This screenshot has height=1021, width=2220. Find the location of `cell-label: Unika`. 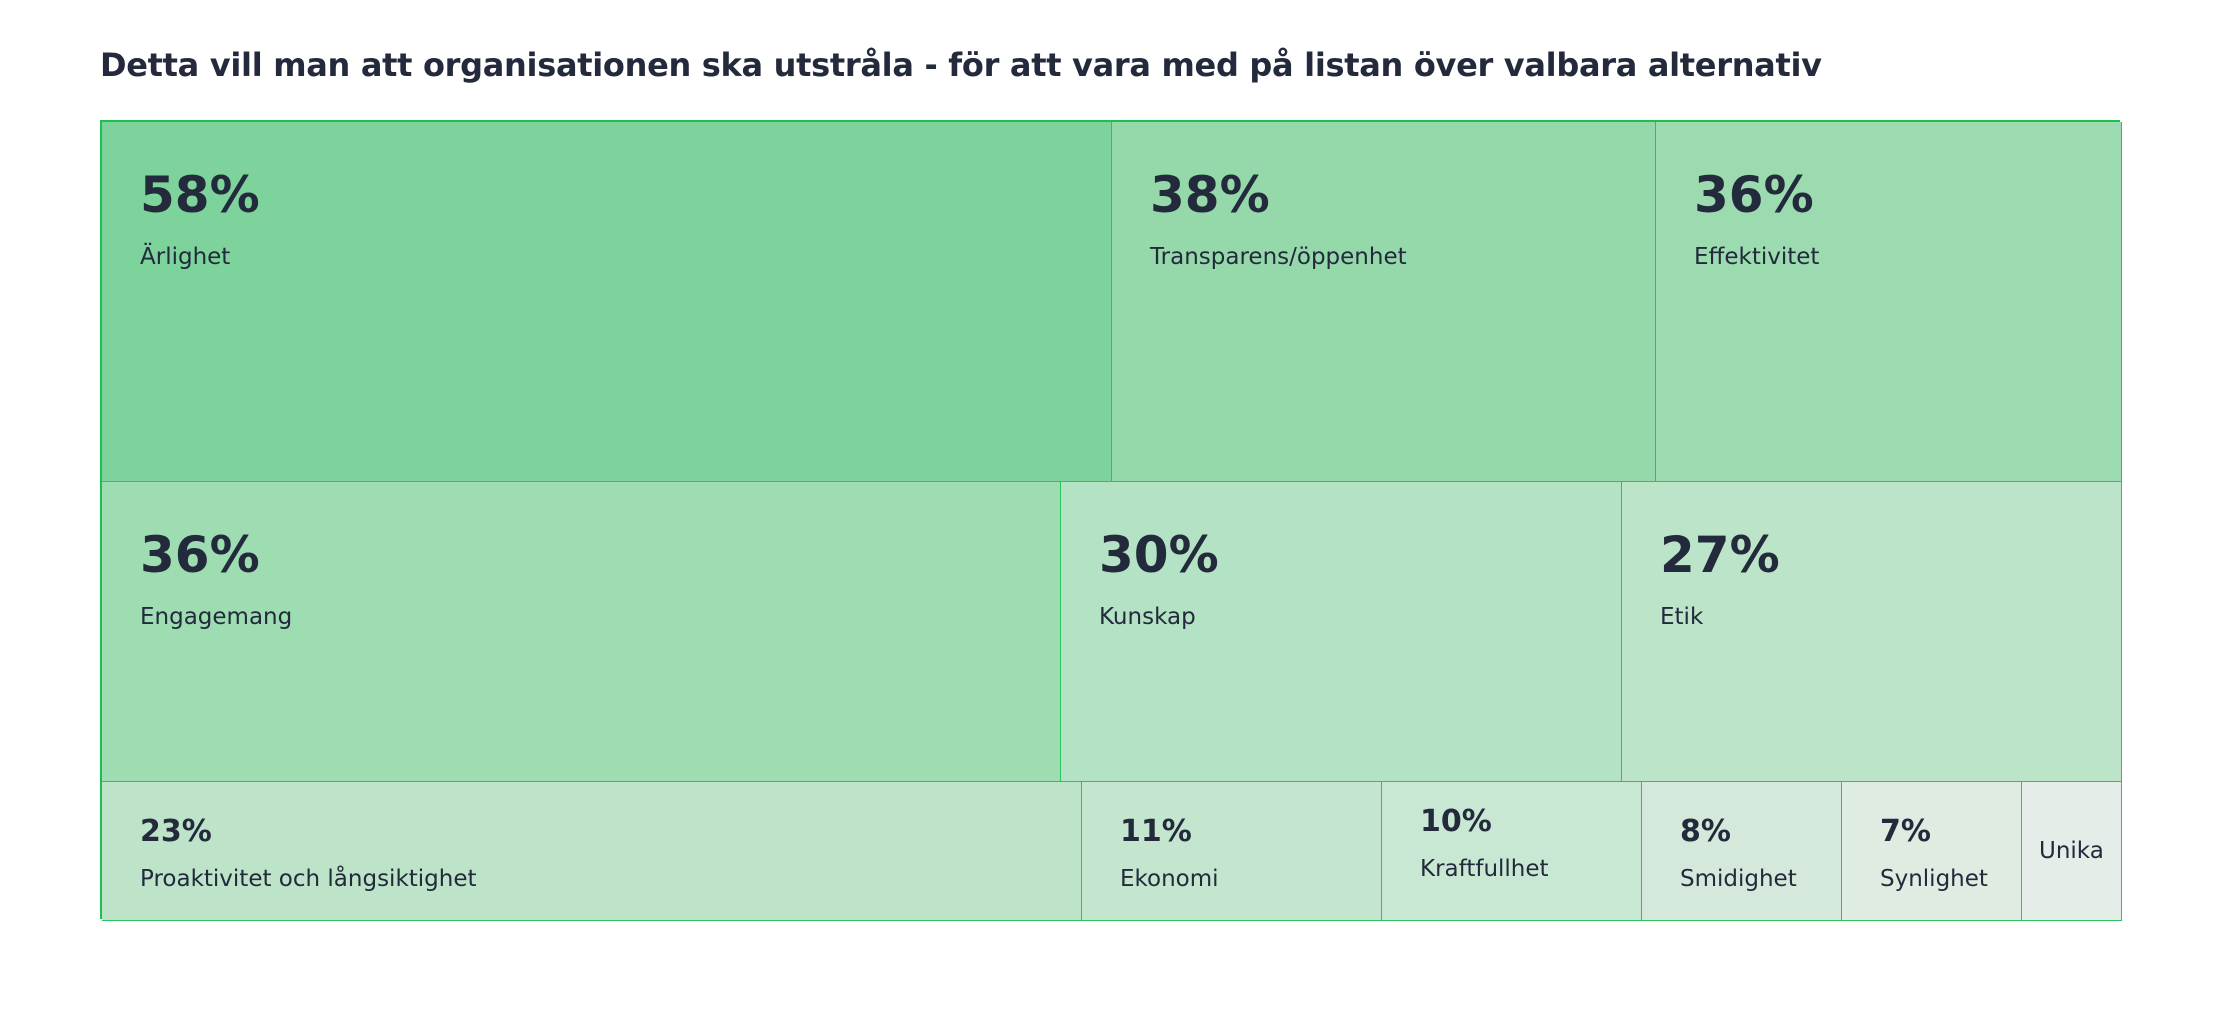

cell-label: Unika is located at coordinates (2071, 851).